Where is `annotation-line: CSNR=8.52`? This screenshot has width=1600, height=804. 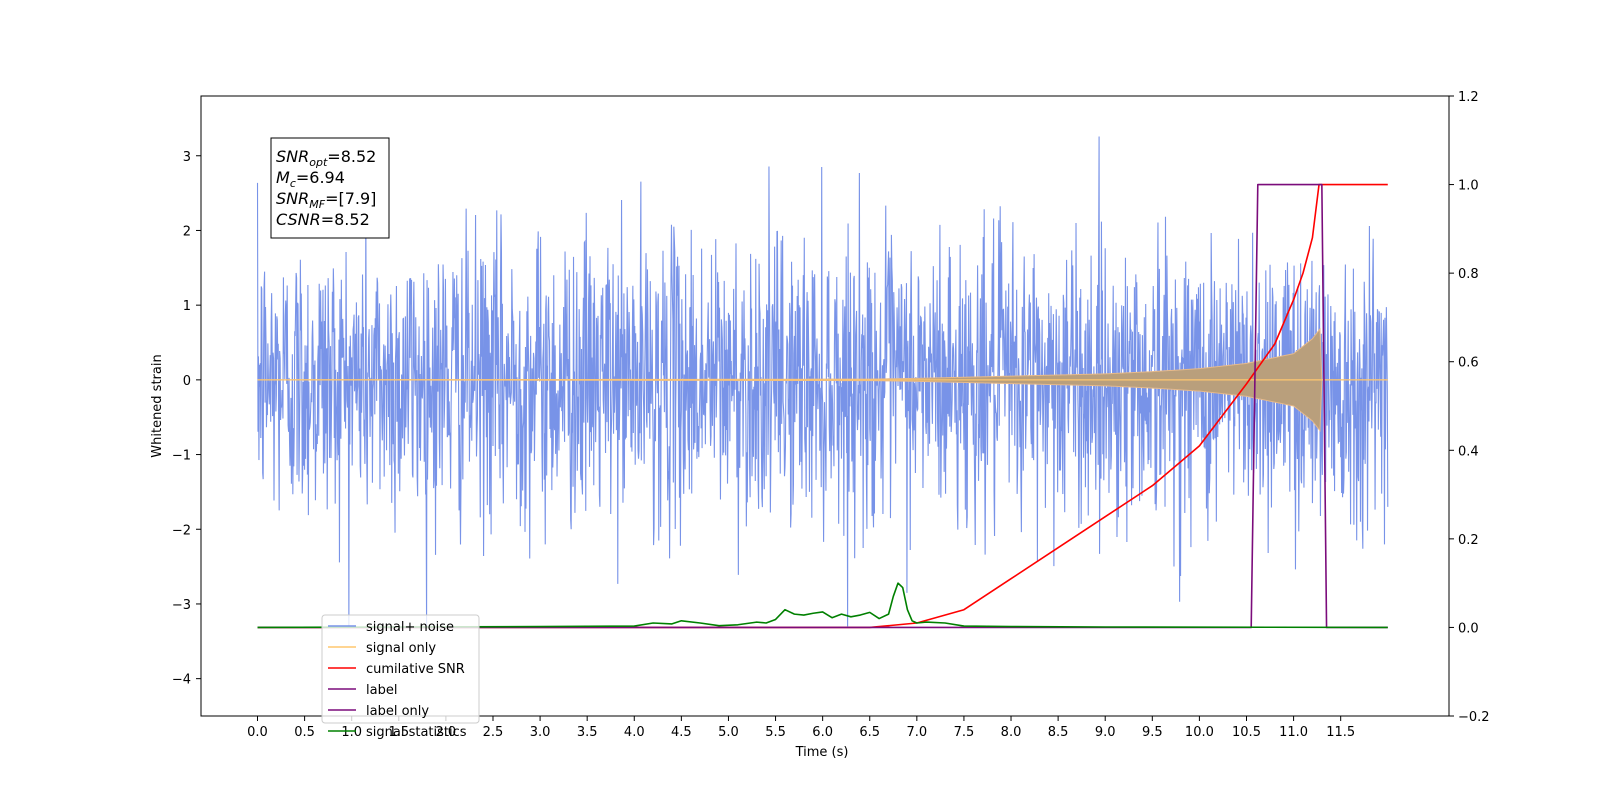 annotation-line: CSNR=8.52 is located at coordinates (323, 219).